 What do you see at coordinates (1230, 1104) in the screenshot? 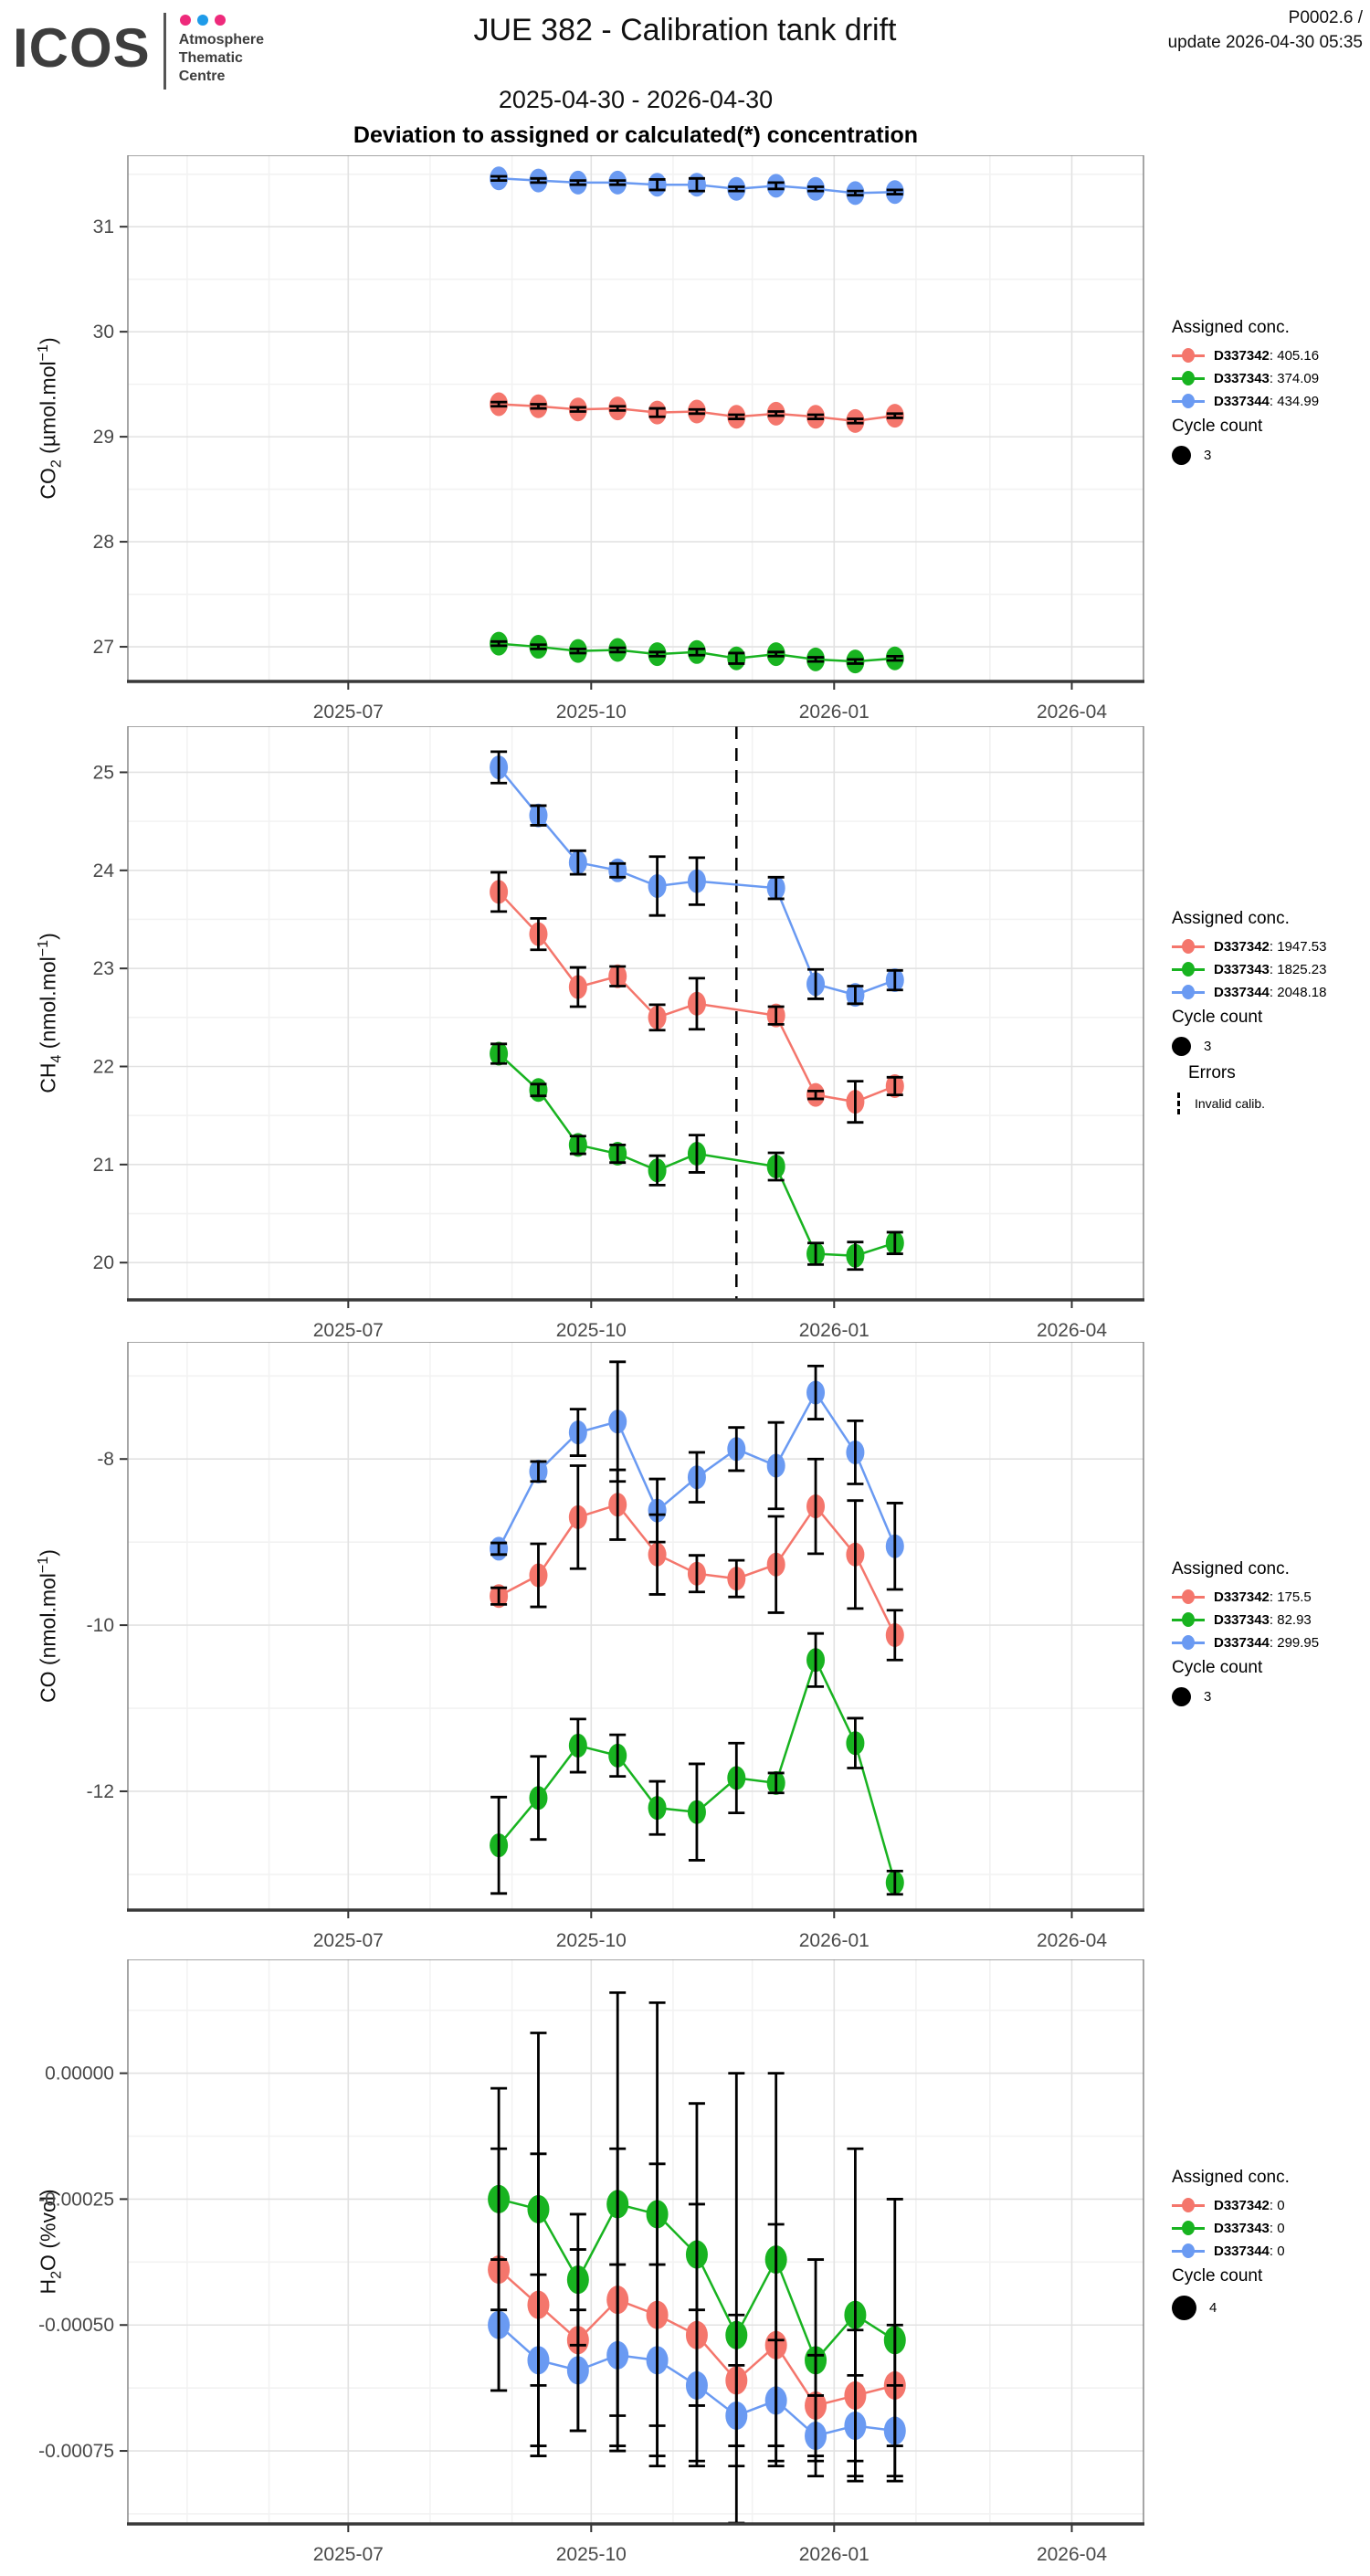
I see `errors-legend-label: Invalid calib.` at bounding box center [1230, 1104].